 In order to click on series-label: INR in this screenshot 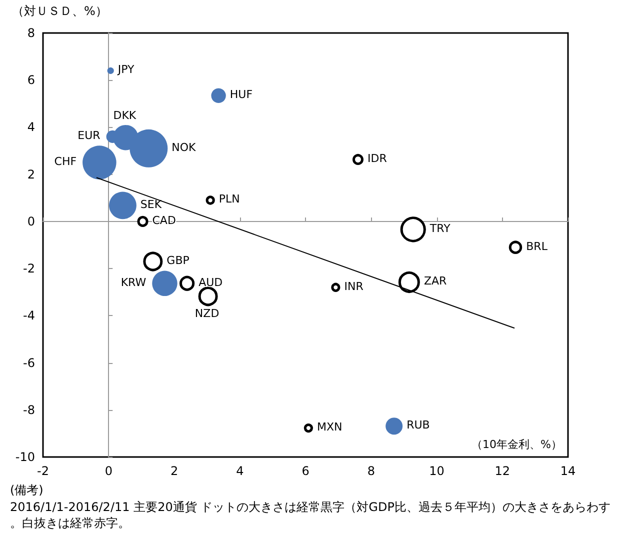, I will do `click(354, 286)`.